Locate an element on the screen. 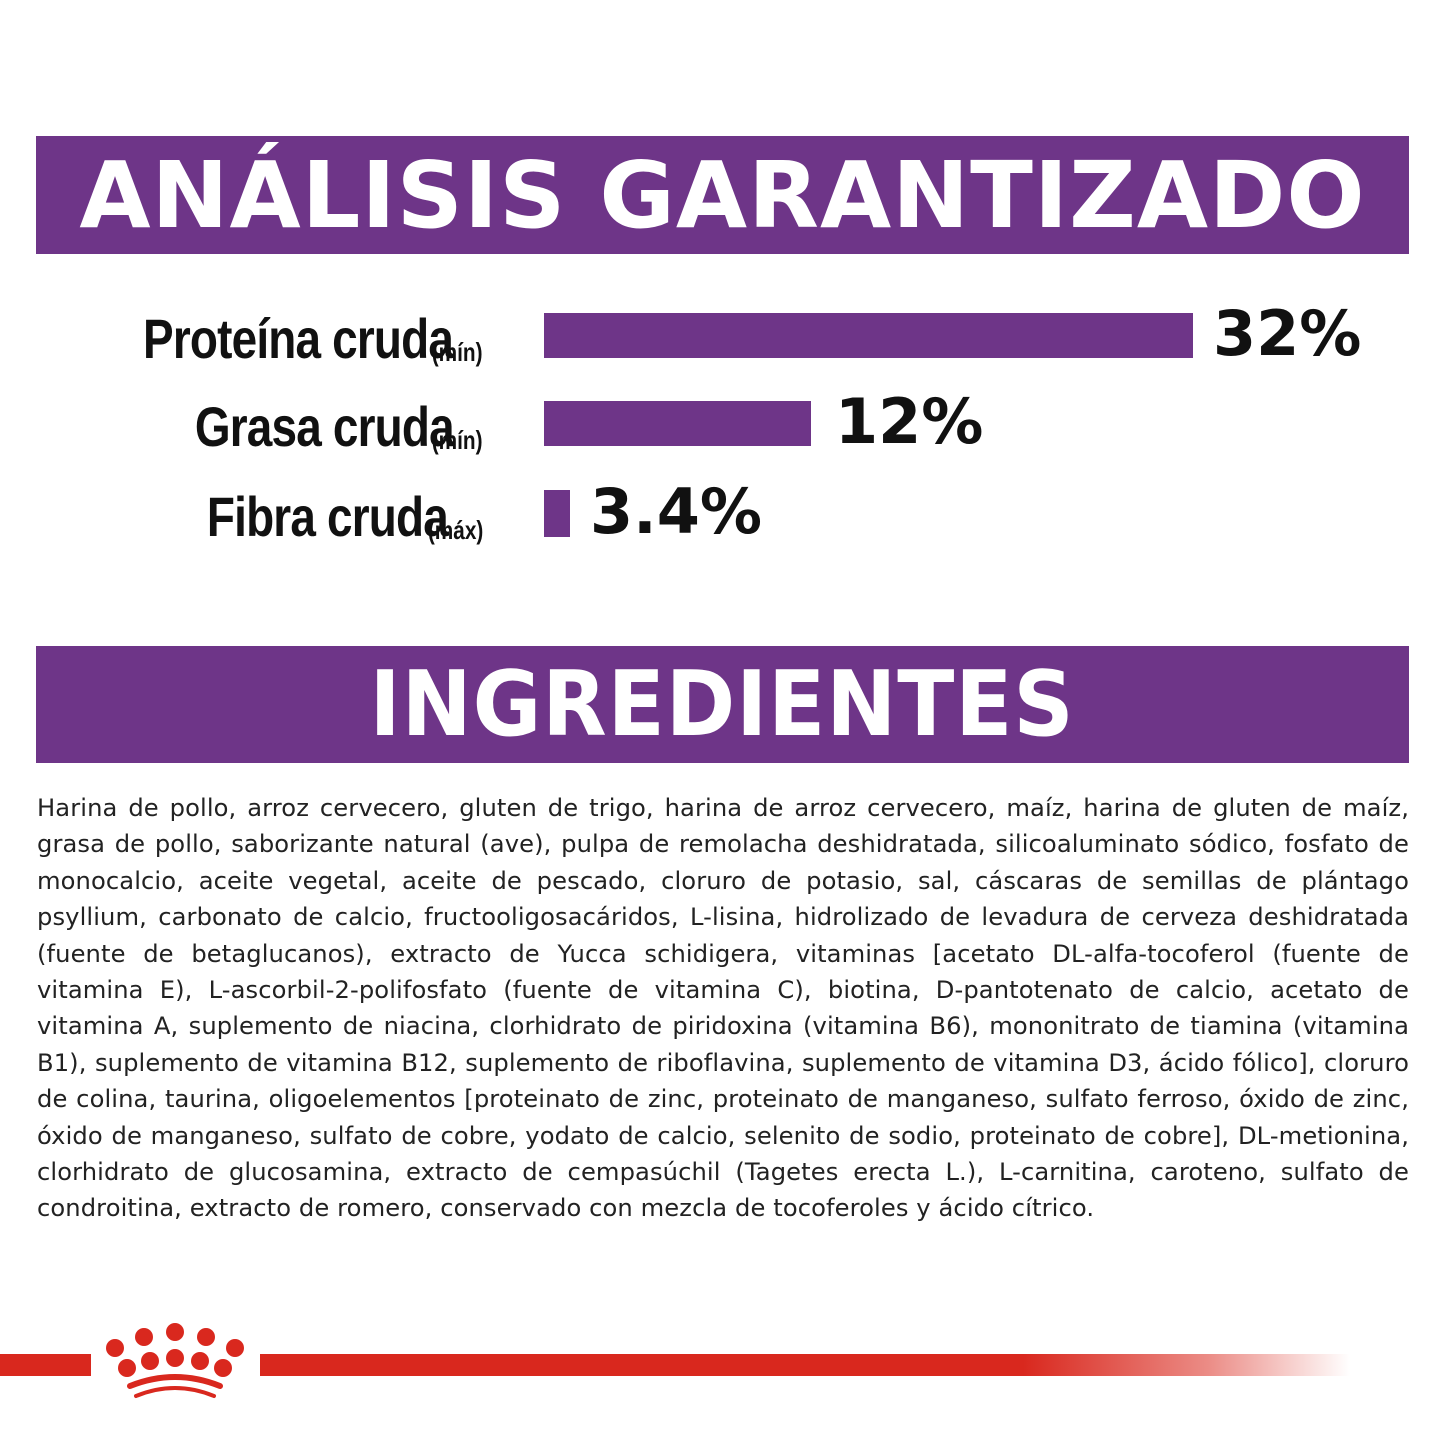  fat-bar is located at coordinates (677, 423).